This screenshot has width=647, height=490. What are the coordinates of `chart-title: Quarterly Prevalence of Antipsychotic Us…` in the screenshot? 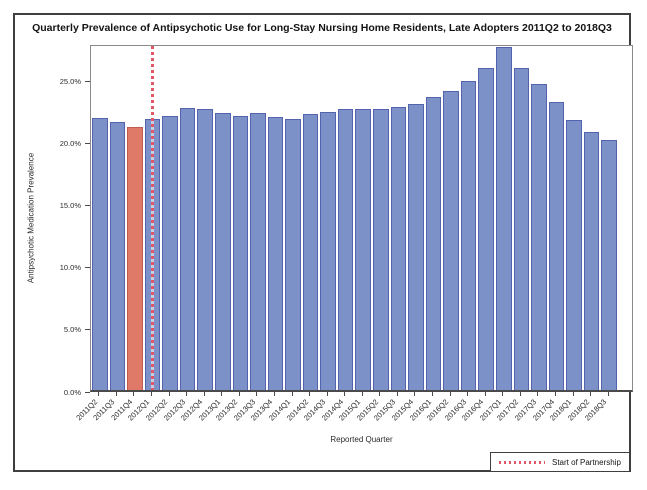 It's located at (322, 28).